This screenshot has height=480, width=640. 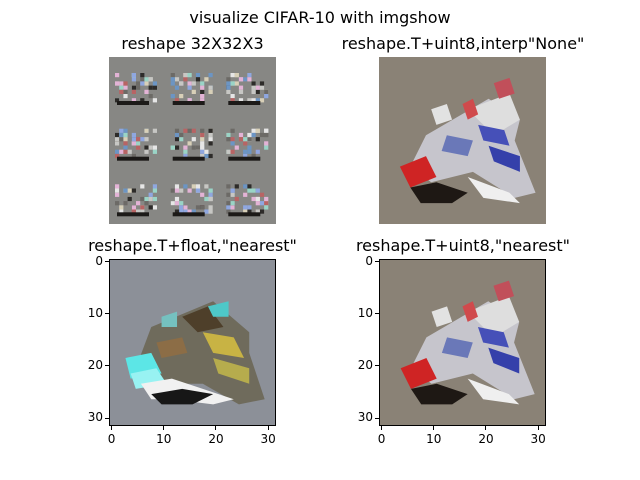 I want to click on panel-2-image, so click(x=462, y=140).